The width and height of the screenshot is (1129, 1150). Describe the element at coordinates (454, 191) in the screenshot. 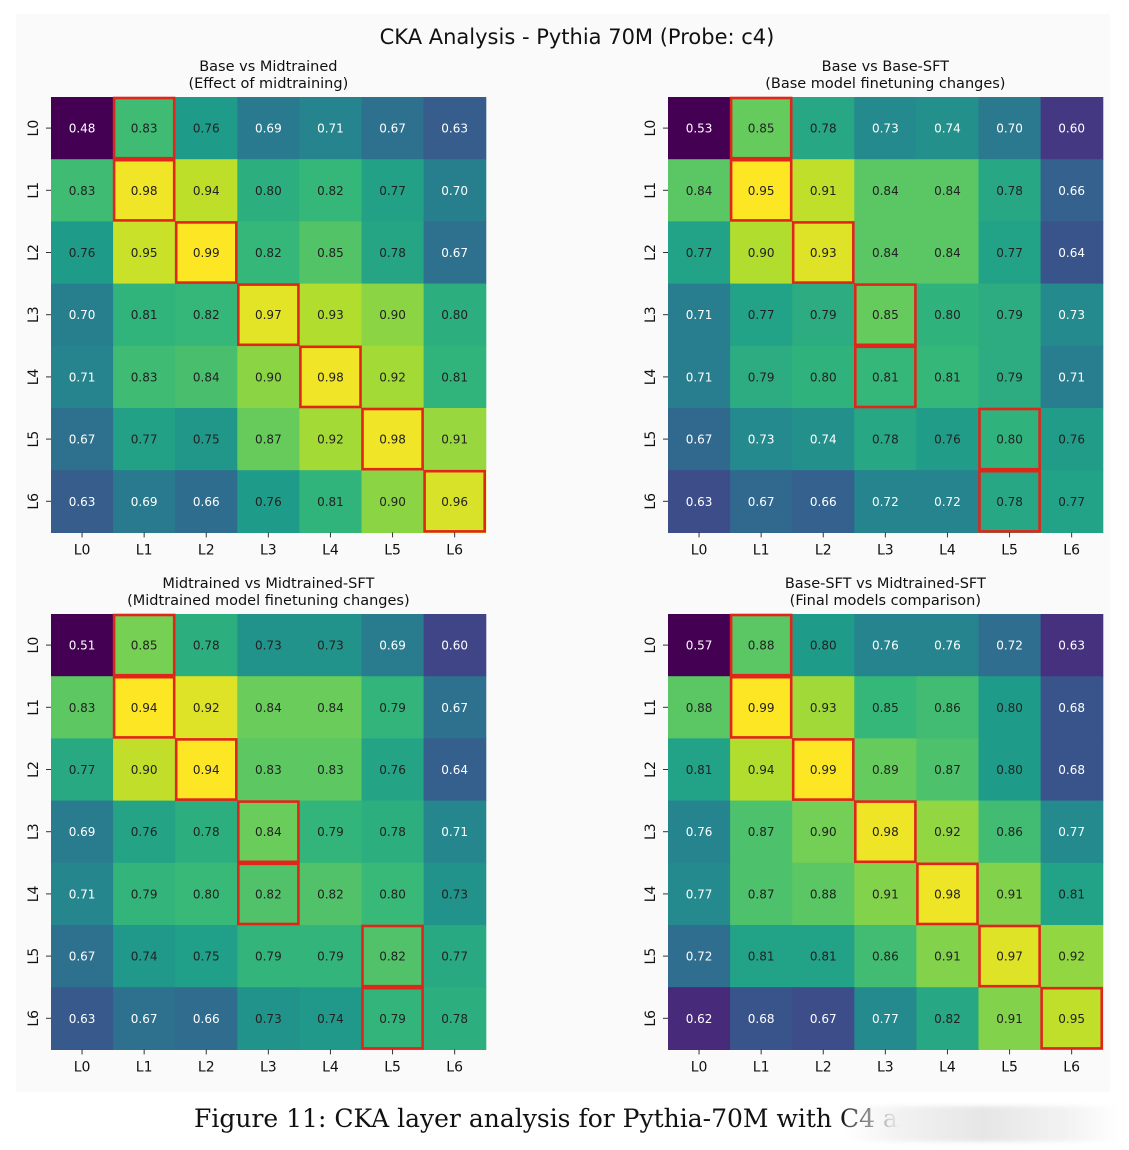

I see `cell-value-label: 0.70` at that location.